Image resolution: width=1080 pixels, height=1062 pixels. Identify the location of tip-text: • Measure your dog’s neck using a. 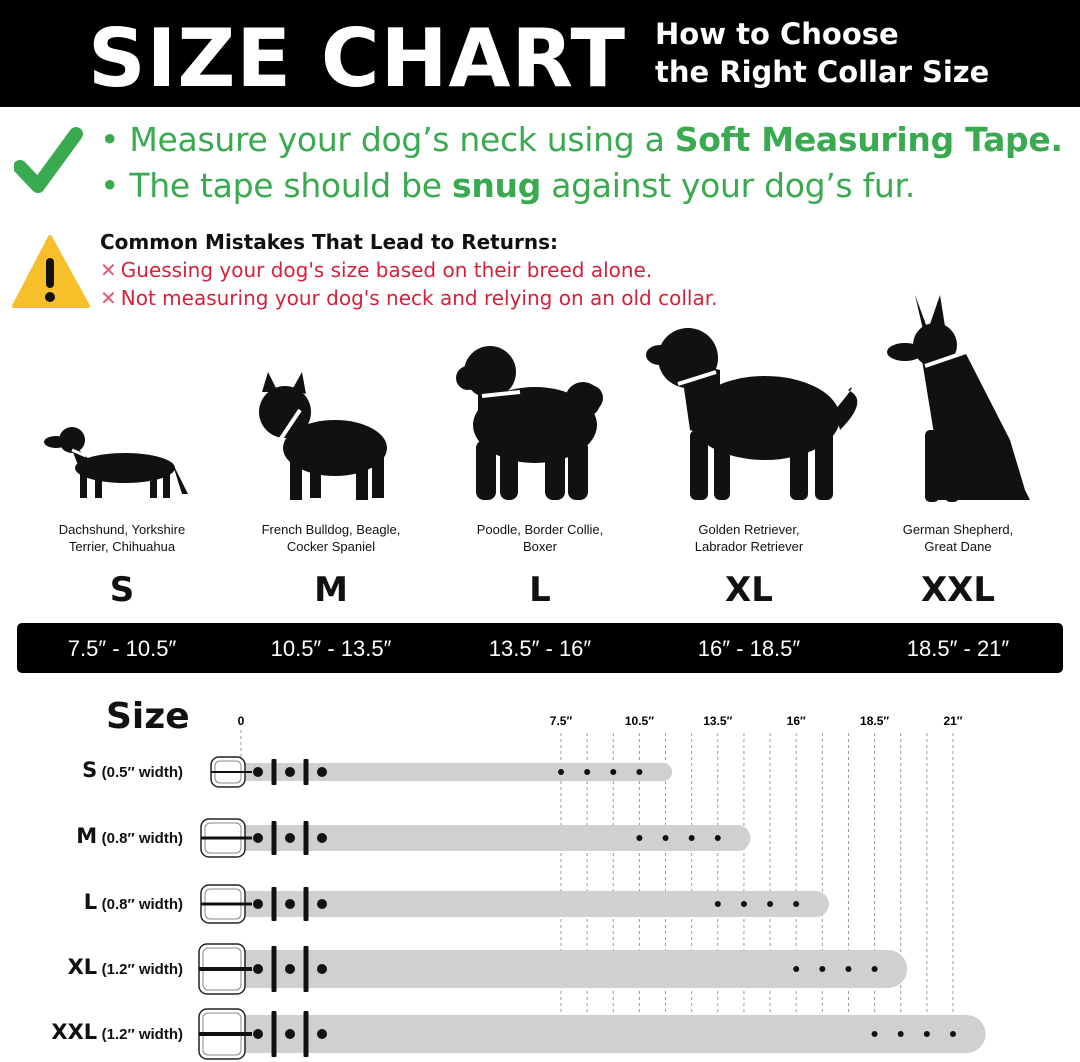
(387, 139).